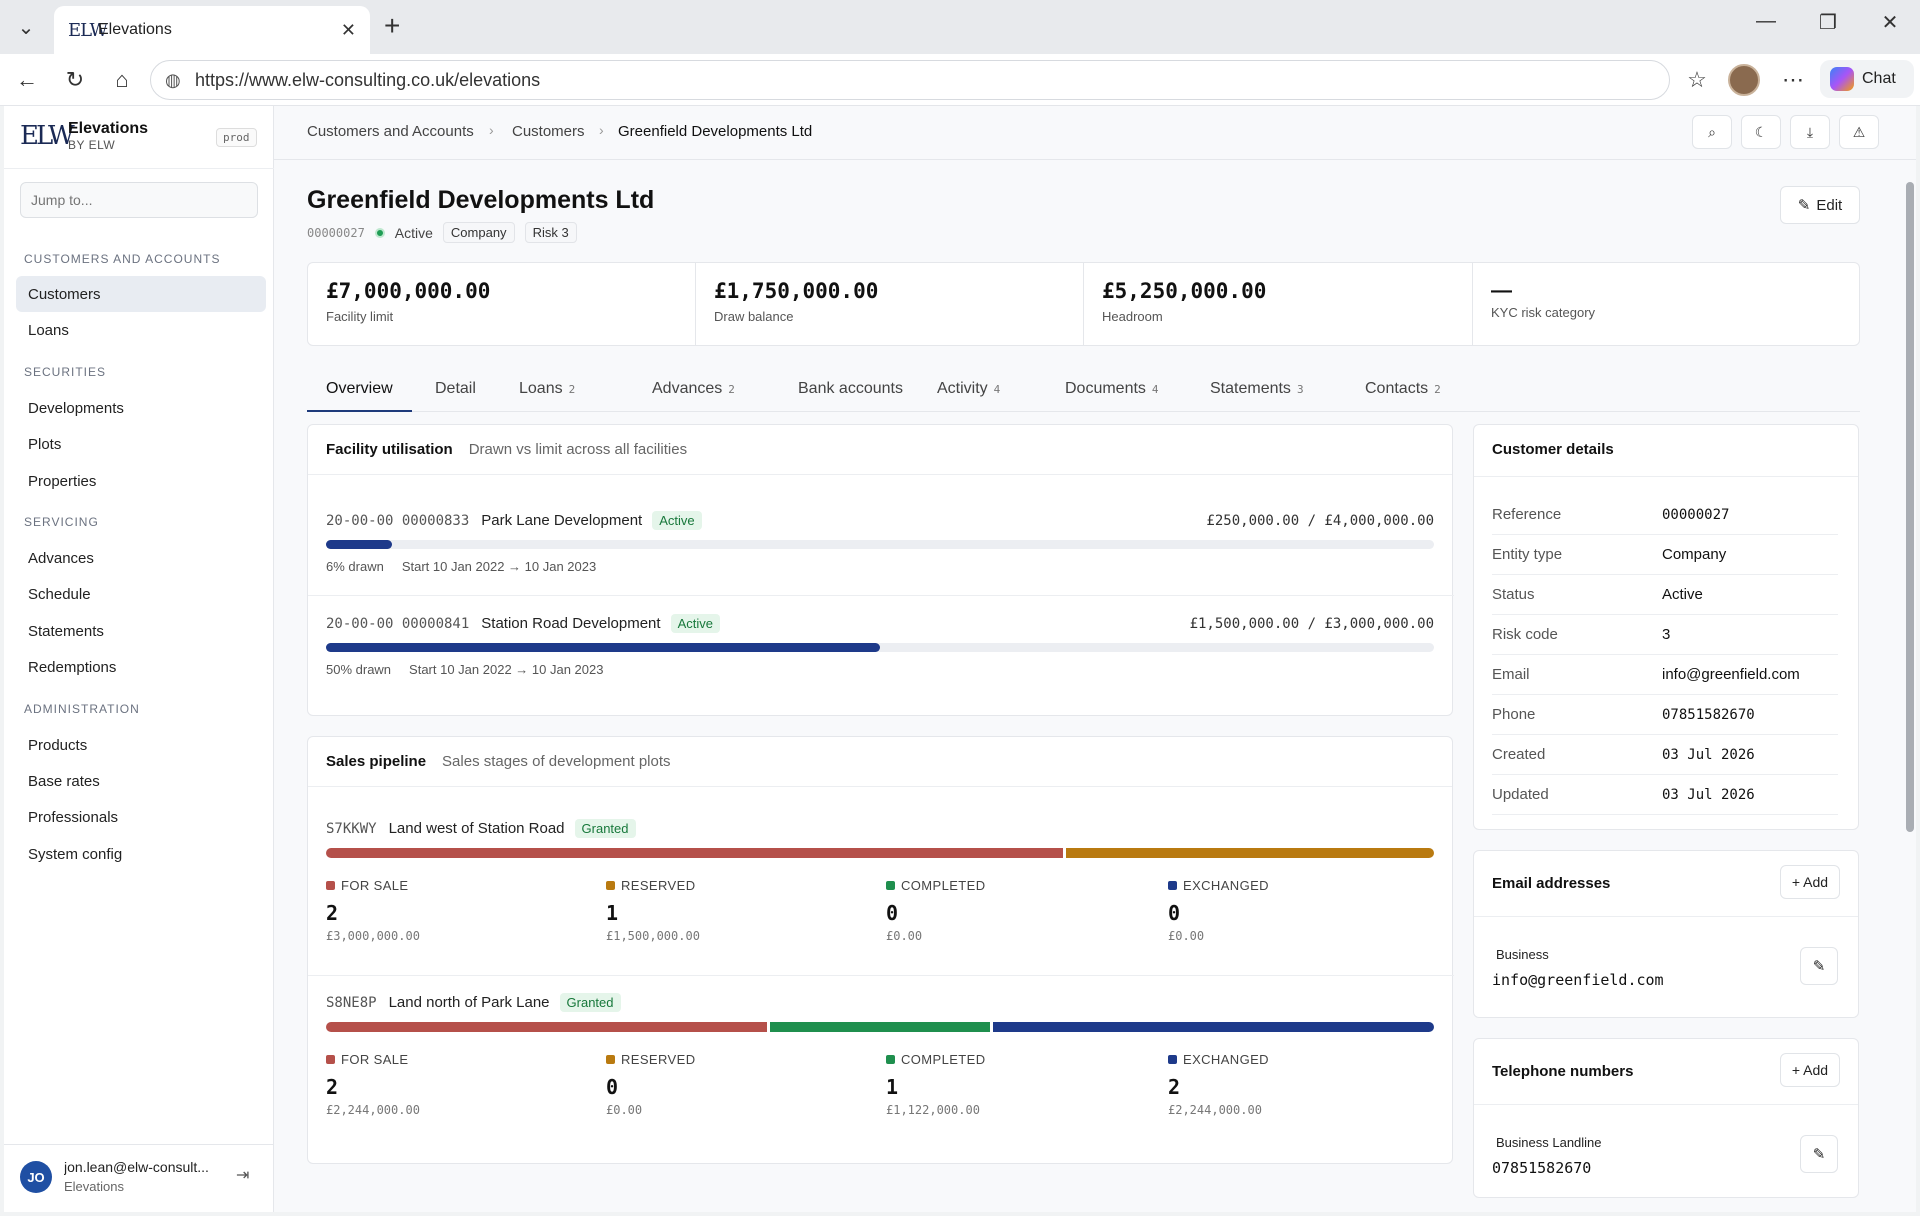 The height and width of the screenshot is (1216, 1920). What do you see at coordinates (969, 388) in the screenshot?
I see `tab-activity: Activity 4` at bounding box center [969, 388].